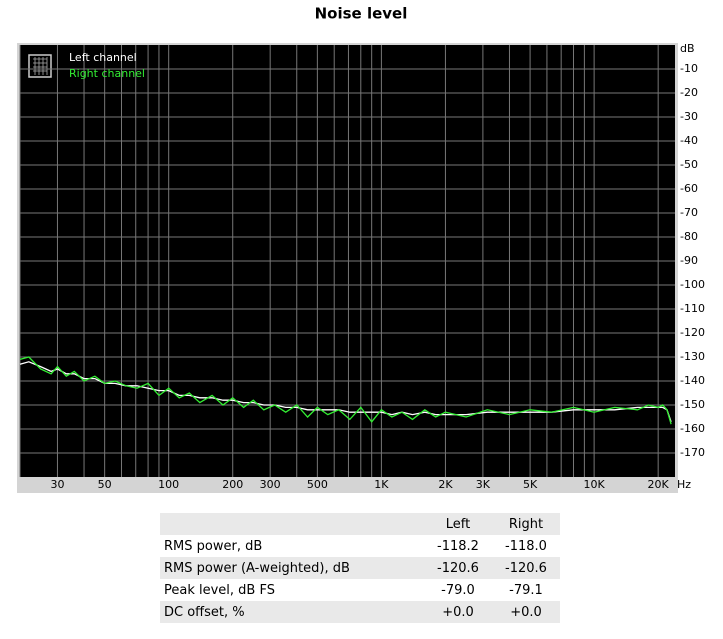 The image size is (723, 639). Describe the element at coordinates (530, 484) in the screenshot. I see `x-tick-label: 5K` at that location.